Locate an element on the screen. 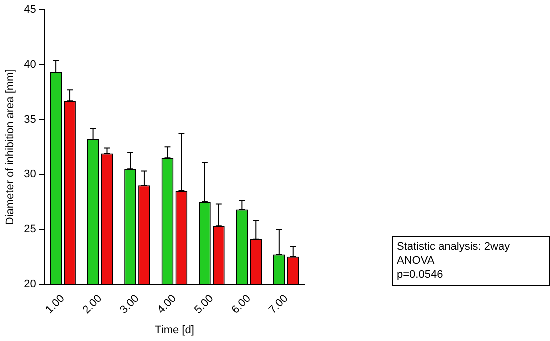 The width and height of the screenshot is (550, 341). y-tick-label: 25 is located at coordinates (30, 229).